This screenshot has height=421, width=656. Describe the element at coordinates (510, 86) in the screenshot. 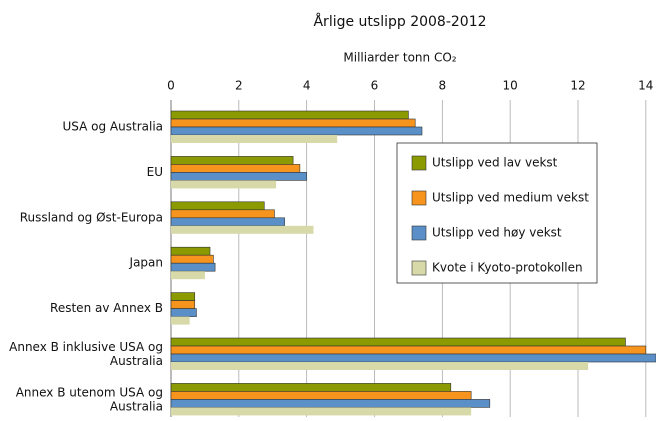

I see `x-tick-label: 10` at that location.